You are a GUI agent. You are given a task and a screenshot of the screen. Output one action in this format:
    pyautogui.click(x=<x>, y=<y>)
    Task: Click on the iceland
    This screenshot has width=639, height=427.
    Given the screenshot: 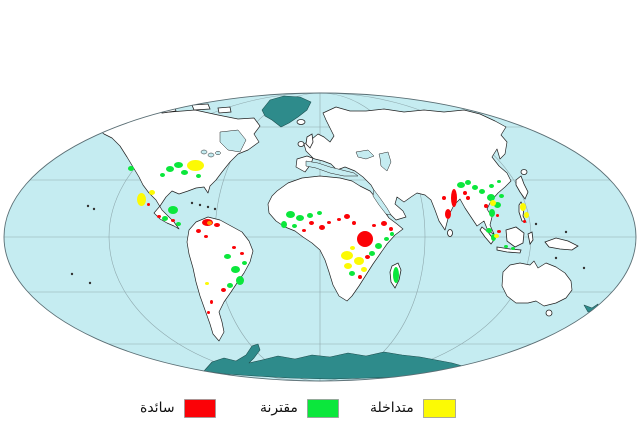 What is the action you would take?
    pyautogui.click(x=301, y=122)
    